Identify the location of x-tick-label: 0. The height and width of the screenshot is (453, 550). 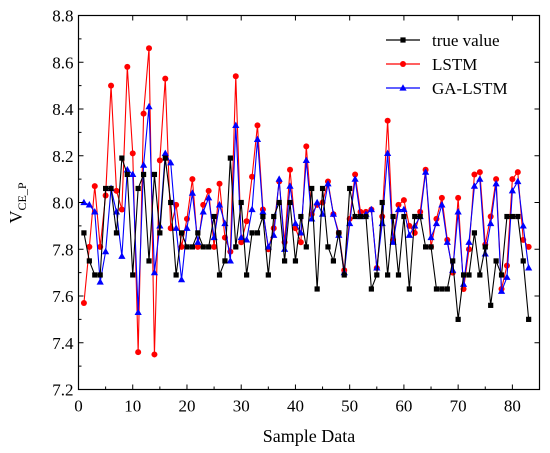
(78, 406).